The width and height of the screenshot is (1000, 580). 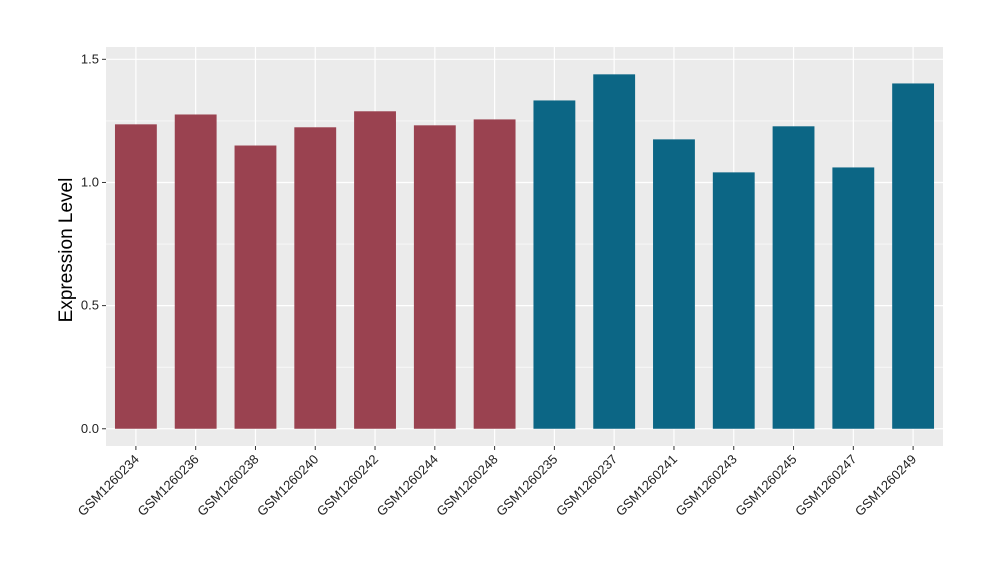 What do you see at coordinates (227, 485) in the screenshot?
I see `x-tick-label: GSM1260238` at bounding box center [227, 485].